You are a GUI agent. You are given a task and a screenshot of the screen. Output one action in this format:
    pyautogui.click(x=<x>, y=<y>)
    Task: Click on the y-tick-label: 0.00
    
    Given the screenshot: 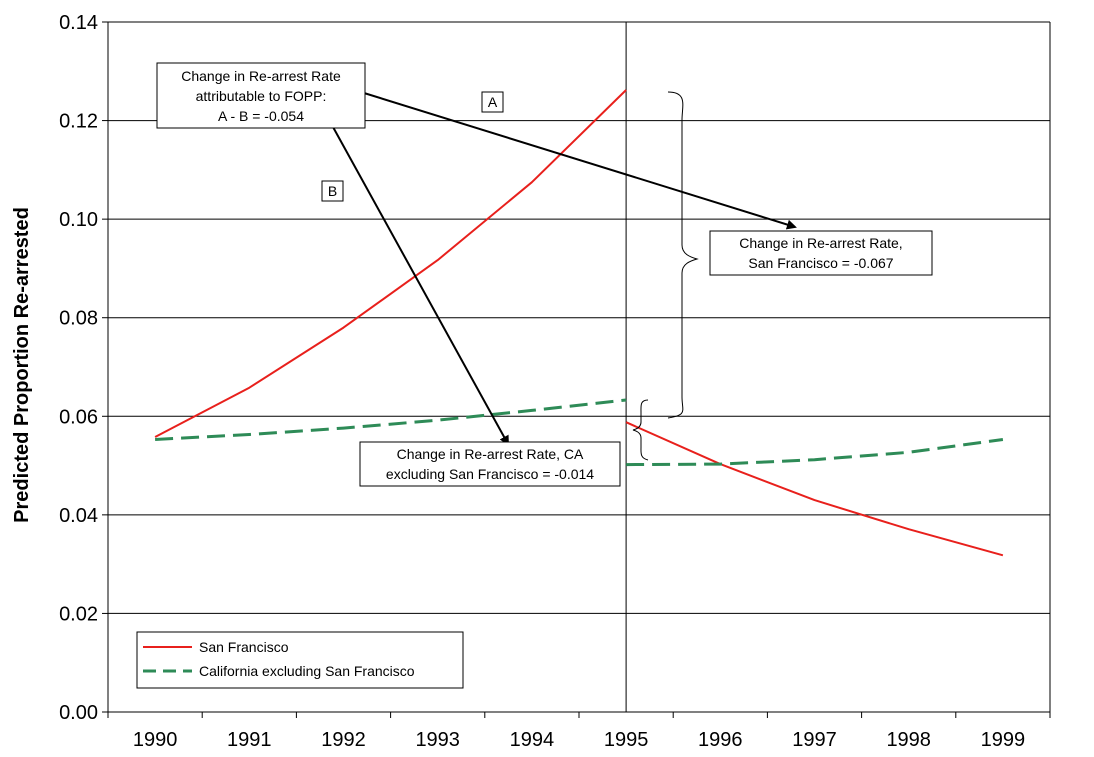 What is the action you would take?
    pyautogui.click(x=78, y=713)
    